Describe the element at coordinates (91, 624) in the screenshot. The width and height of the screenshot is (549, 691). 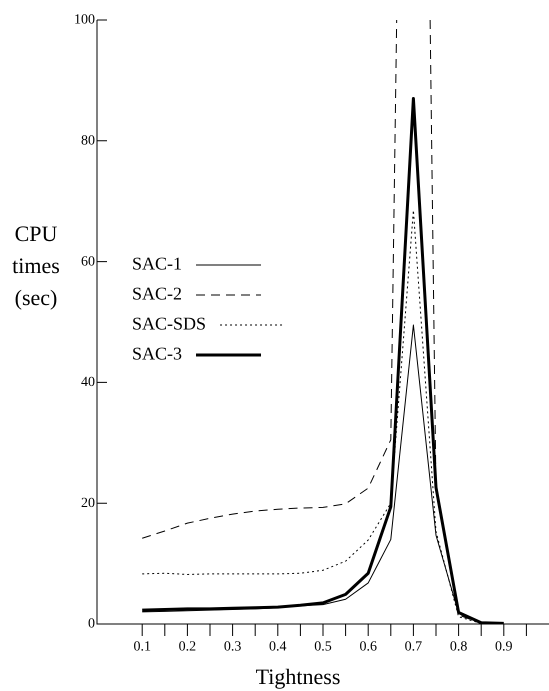
I see `y-tick-label: 0` at that location.